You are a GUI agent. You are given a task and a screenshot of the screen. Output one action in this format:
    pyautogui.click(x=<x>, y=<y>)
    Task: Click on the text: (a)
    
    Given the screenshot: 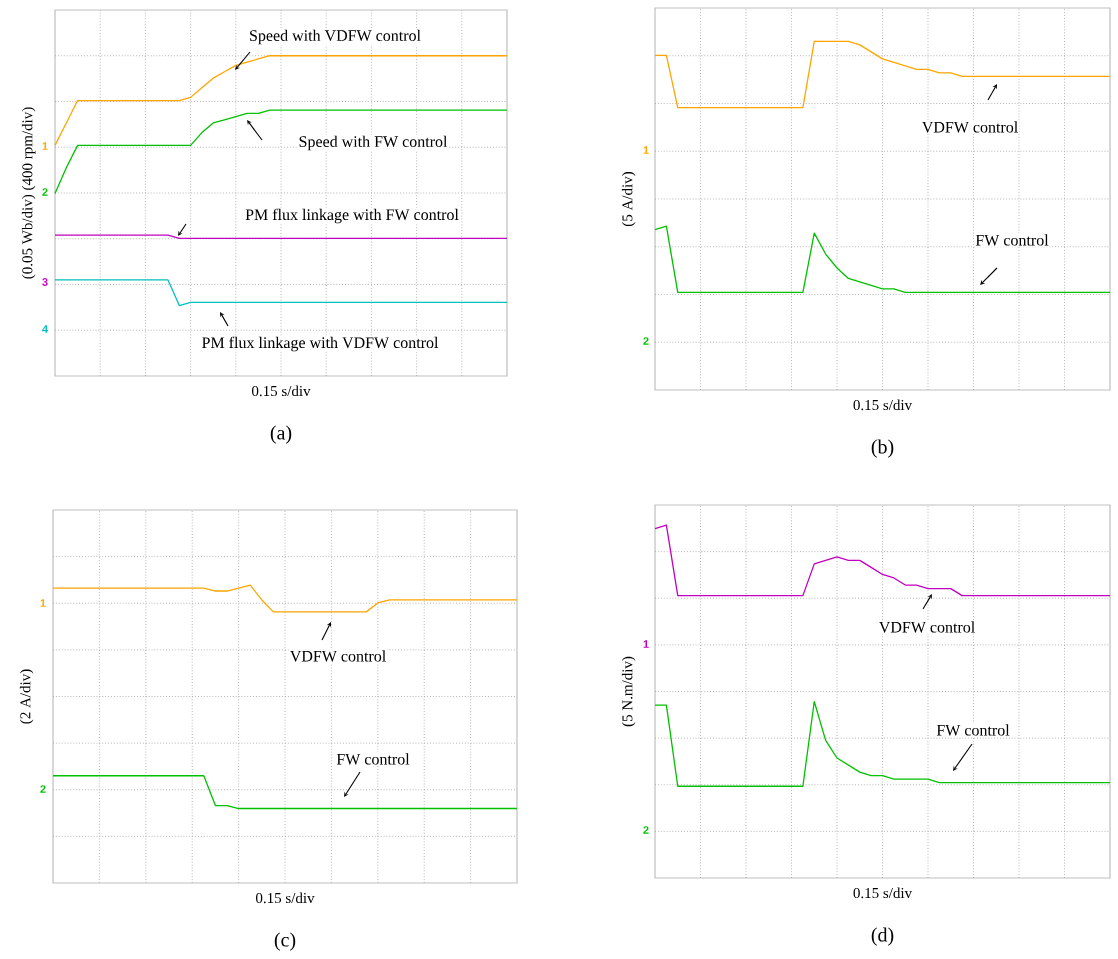 What is the action you would take?
    pyautogui.click(x=281, y=434)
    